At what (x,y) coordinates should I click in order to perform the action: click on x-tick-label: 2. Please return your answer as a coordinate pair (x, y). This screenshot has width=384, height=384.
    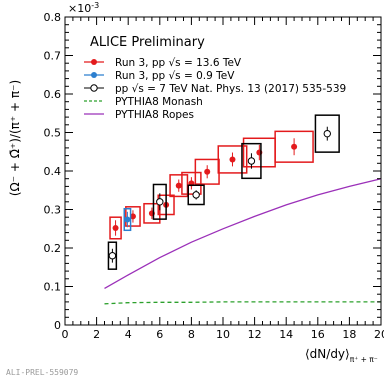
    Looking at the image, I should click on (96, 334).